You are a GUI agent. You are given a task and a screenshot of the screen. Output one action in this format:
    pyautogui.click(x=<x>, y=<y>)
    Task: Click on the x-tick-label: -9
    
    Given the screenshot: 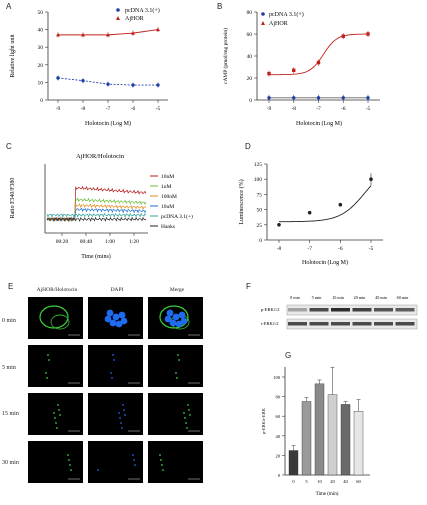 What is the action you would take?
    pyautogui.click(x=269, y=109)
    